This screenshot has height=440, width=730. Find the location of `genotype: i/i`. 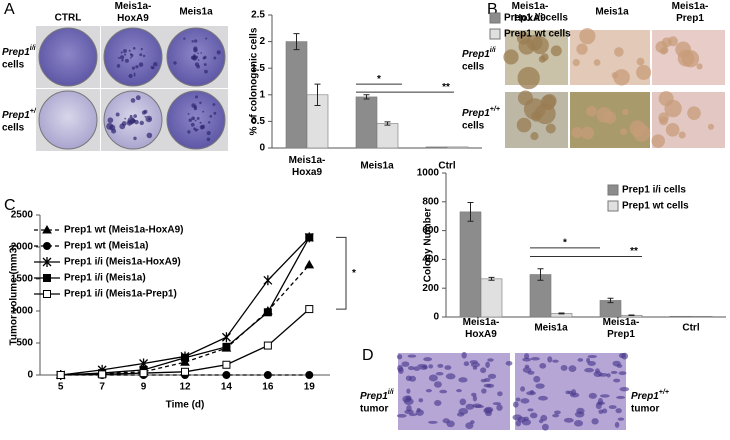

genotype: i/i is located at coordinates (391, 392).